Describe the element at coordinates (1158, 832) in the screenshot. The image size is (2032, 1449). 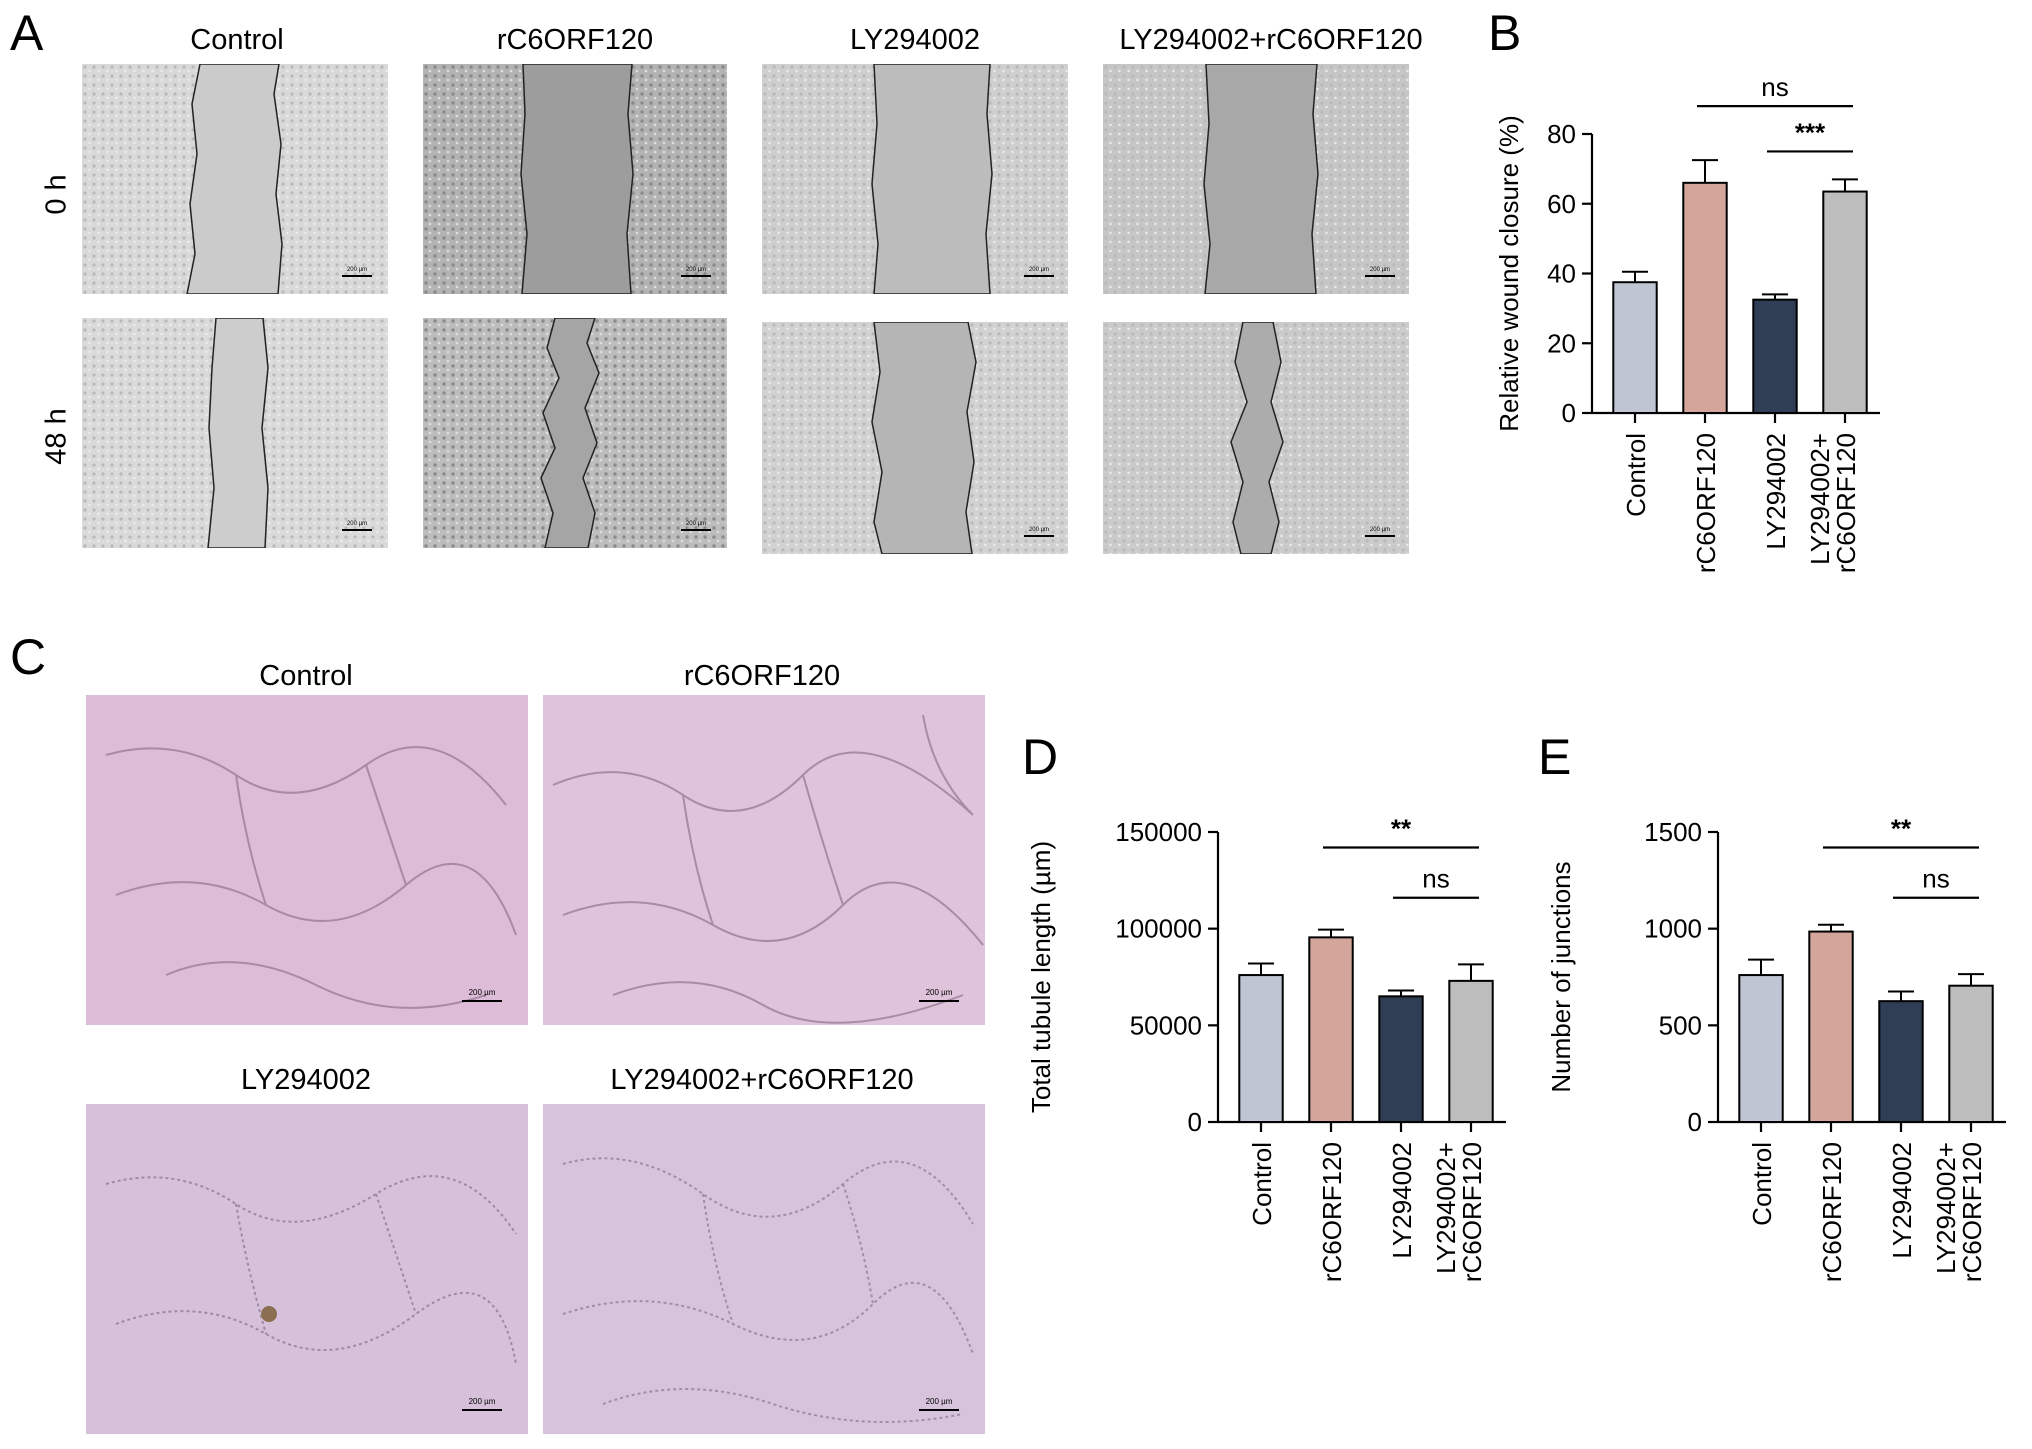
I see `y-tick-label: 150000` at that location.